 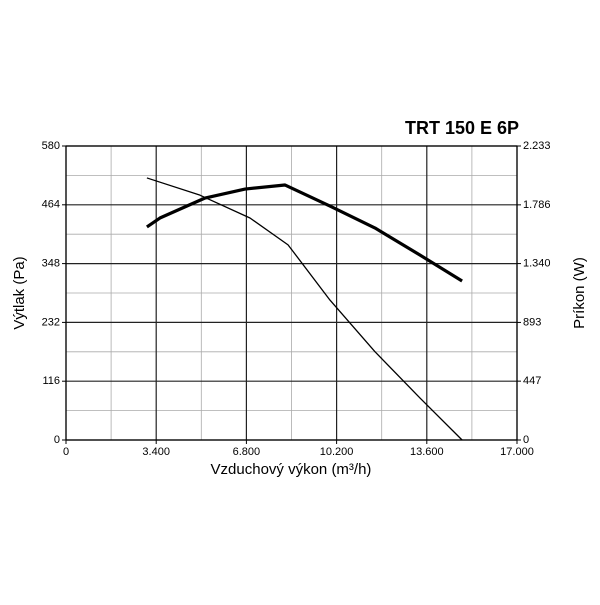 What do you see at coordinates (66, 452) in the screenshot?
I see `x-tick-label: 0` at bounding box center [66, 452].